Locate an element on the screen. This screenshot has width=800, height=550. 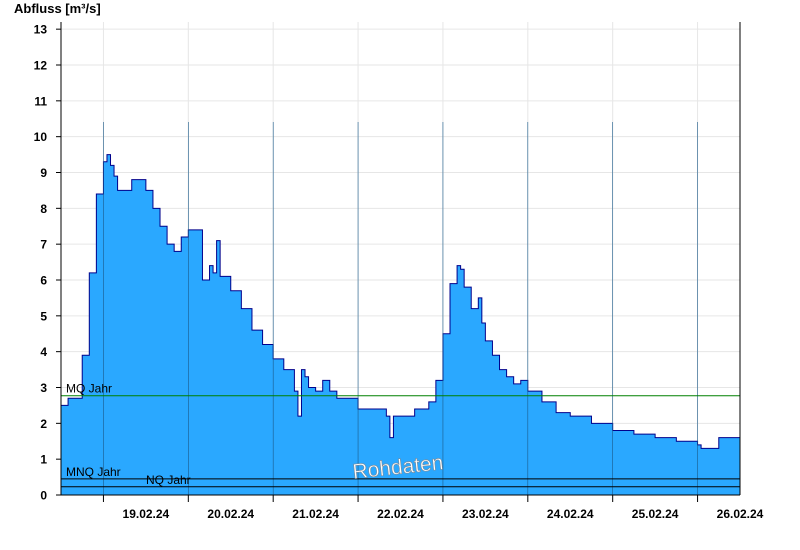
x-tick-label: 21.02.24 is located at coordinates (315, 514).